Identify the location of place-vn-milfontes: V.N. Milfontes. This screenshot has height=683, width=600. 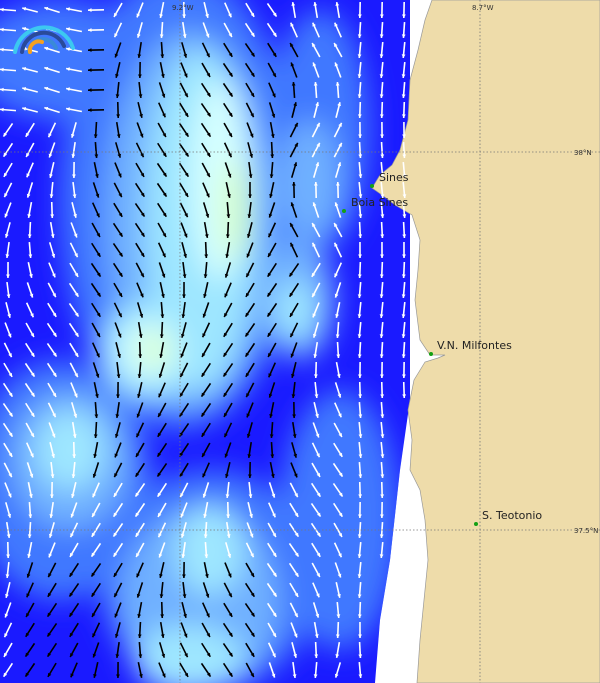
(470, 347).